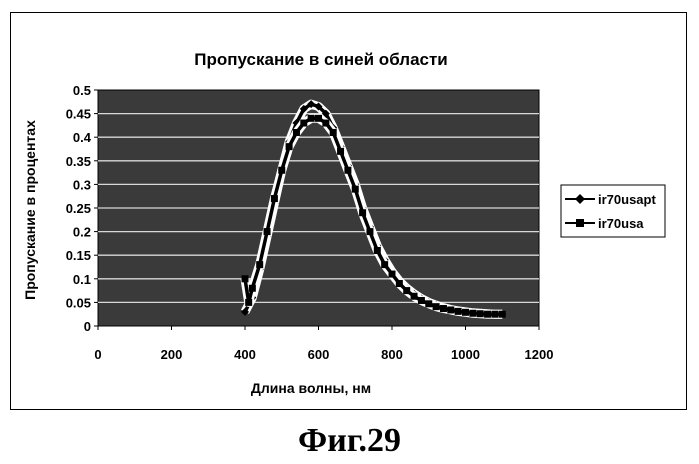 This screenshot has width=699, height=464. I want to click on y-tick-label: 0.25, so click(78, 208).